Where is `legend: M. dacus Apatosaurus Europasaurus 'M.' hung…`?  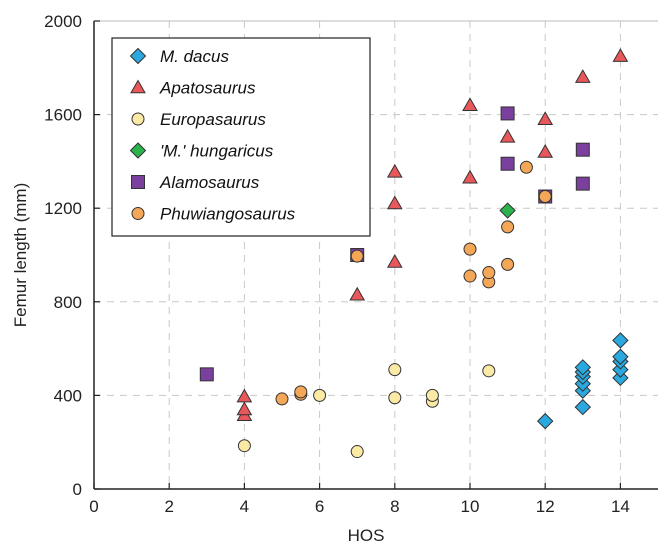
legend: M. dacus Apatosaurus Europasaurus 'M.' hung… is located at coordinates (241, 137).